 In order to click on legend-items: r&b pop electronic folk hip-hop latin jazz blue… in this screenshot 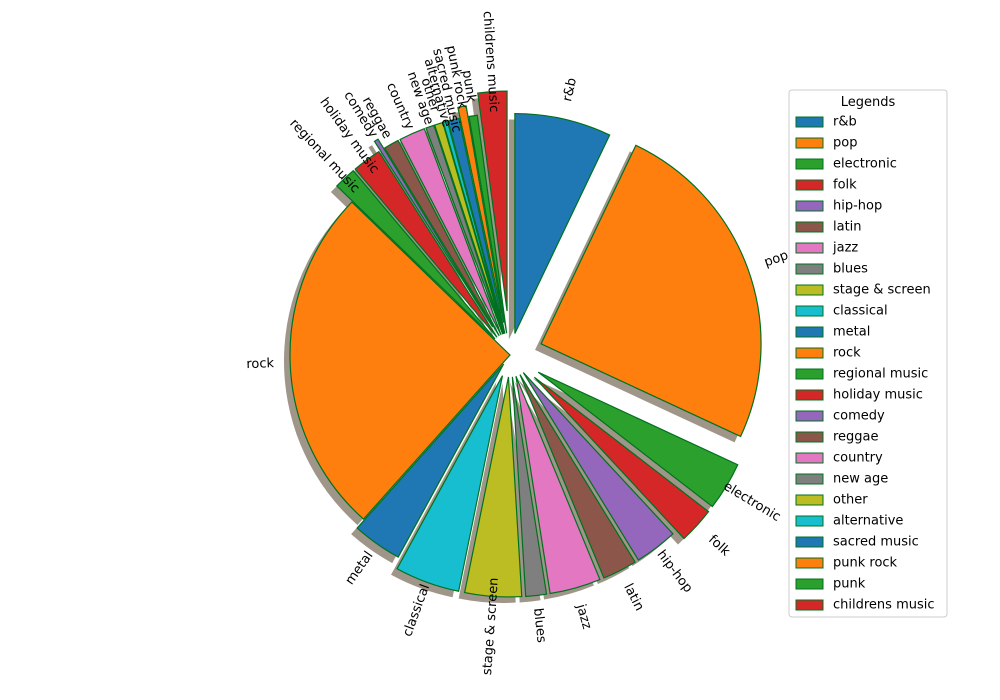, I will do `click(865, 364)`.